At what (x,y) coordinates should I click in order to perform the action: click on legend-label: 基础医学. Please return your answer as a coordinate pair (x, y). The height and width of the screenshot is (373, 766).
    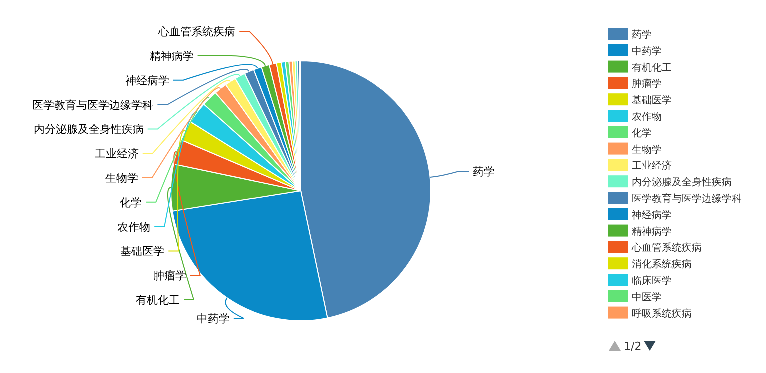
    Looking at the image, I should click on (652, 100).